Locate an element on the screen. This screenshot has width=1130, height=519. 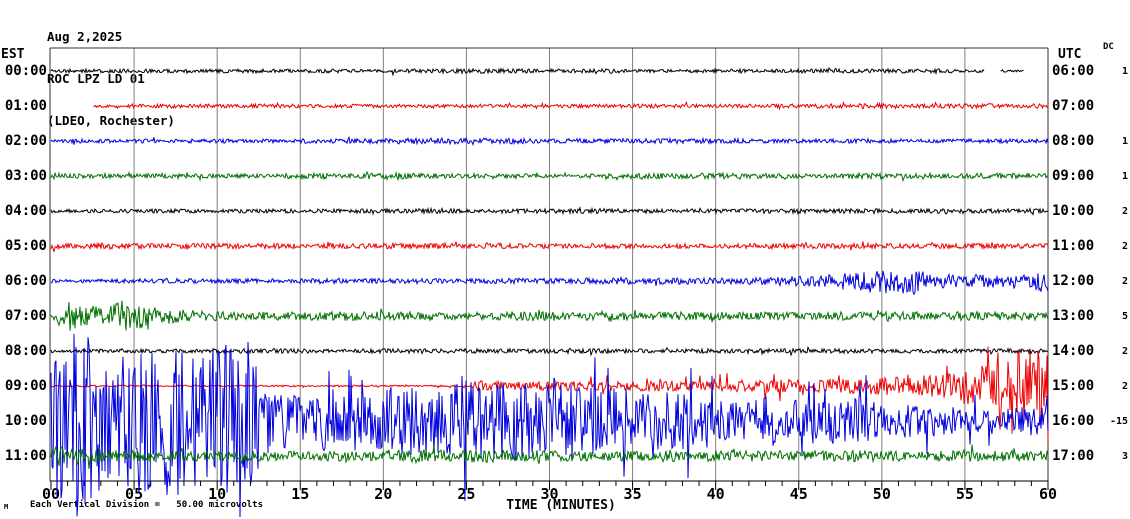
x-tick-label: 15 is located at coordinates (300, 494).